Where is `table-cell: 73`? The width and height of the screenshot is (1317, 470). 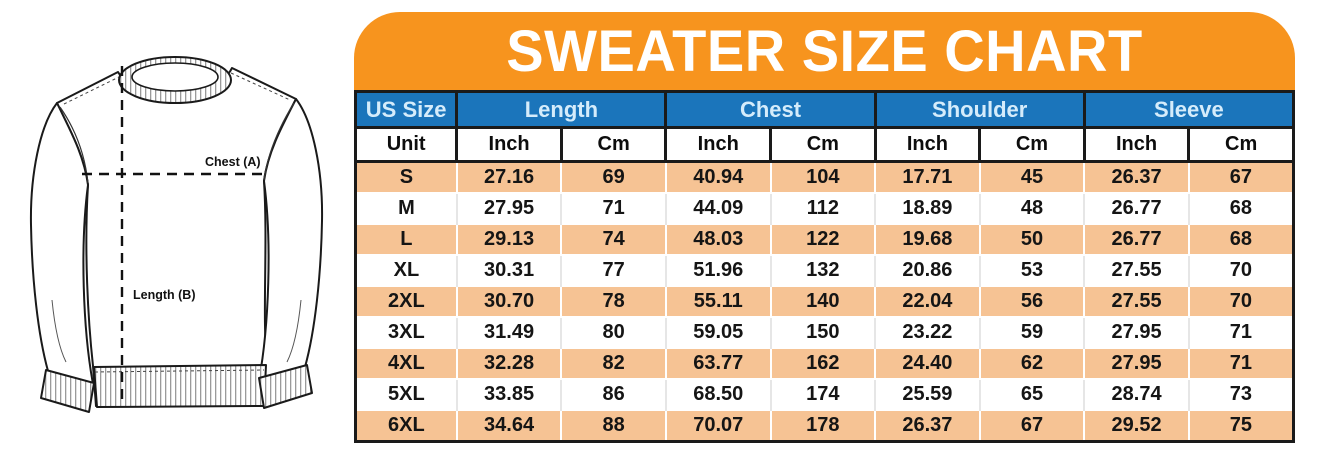 table-cell: 73 is located at coordinates (1241, 394).